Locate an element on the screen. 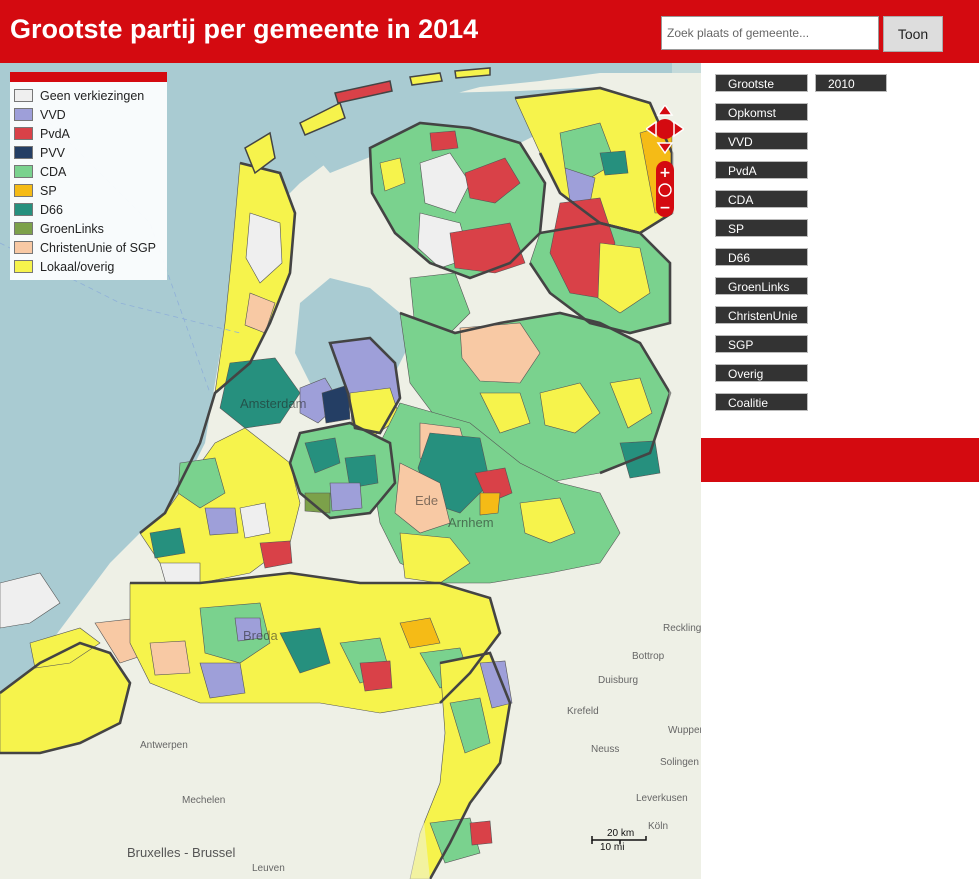  map-label-neuss: Neuss is located at coordinates (605, 749).